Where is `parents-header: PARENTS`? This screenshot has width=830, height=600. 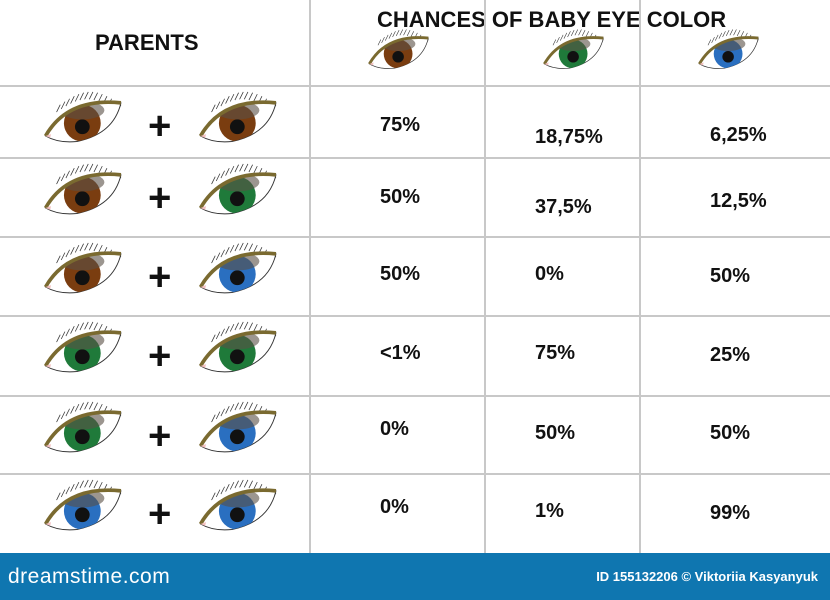
parents-header: PARENTS is located at coordinates (147, 42).